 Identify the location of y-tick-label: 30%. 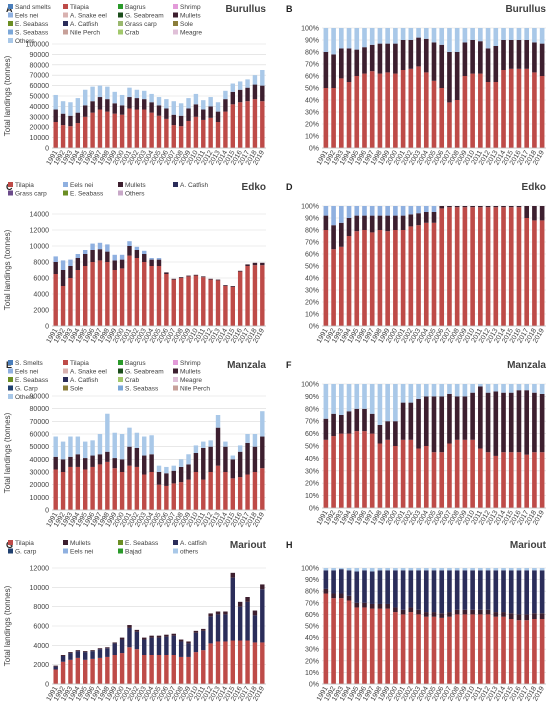
(312, 471).